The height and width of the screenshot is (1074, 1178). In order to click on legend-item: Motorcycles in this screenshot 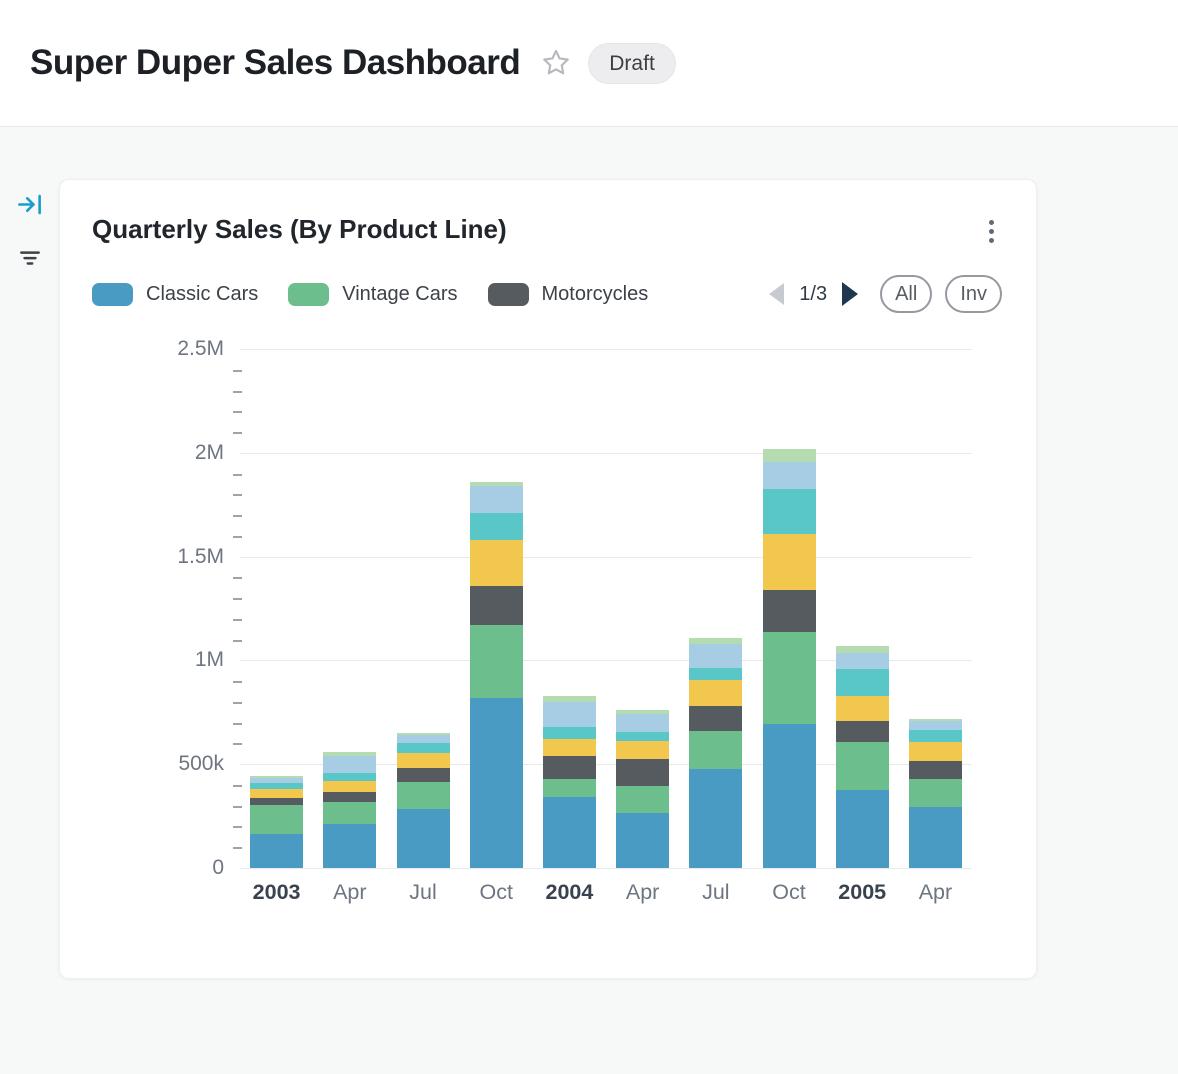, I will do `click(567, 294)`.